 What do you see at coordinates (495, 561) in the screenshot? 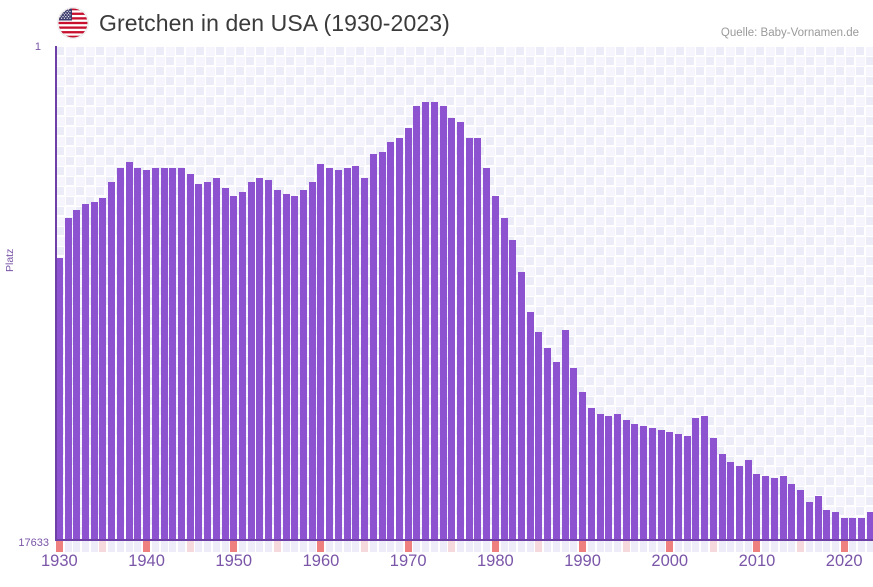
I see `x-axis-label-1980: 1980` at bounding box center [495, 561].